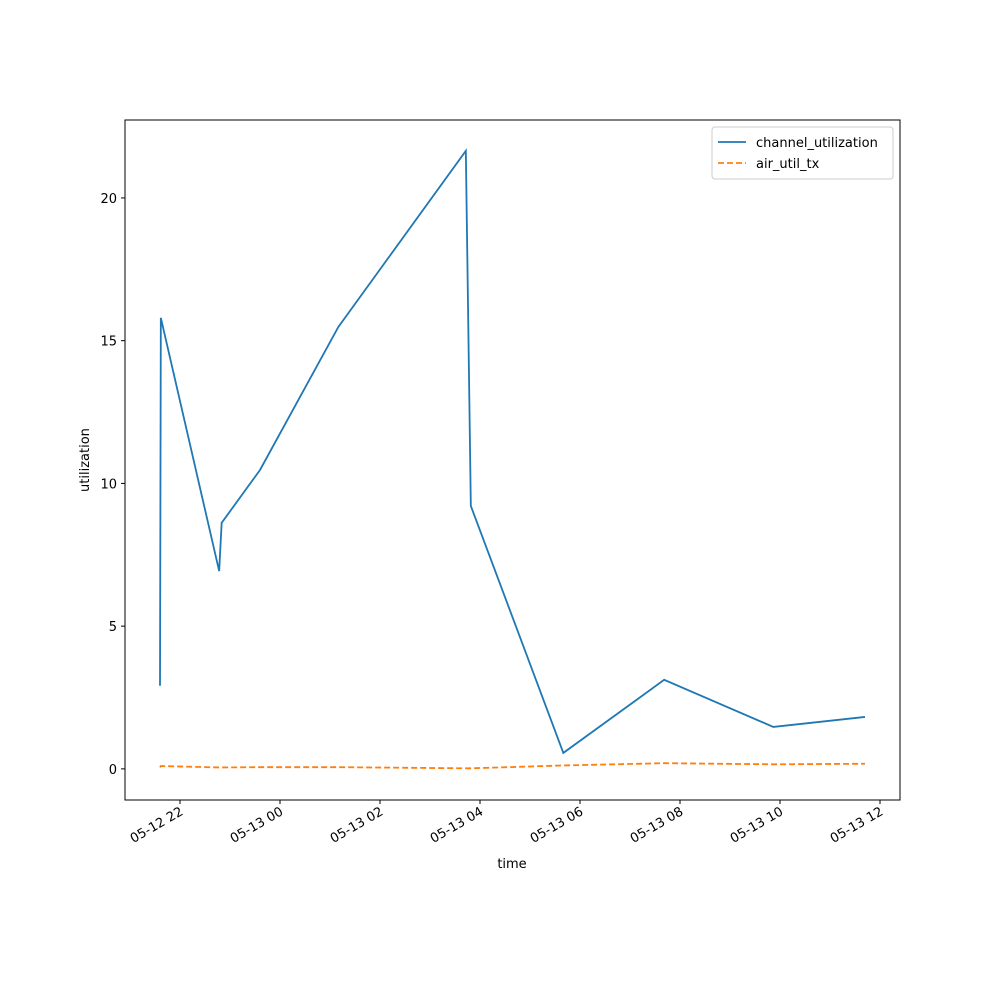  Describe the element at coordinates (257, 825) in the screenshot. I see `x-tick-label: 05-13 00` at that location.